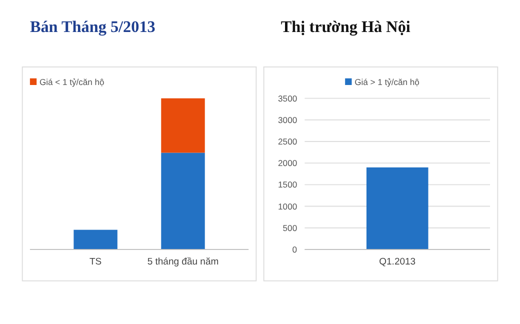 The width and height of the screenshot is (520, 324). I want to click on y-tick-label: 3500, so click(288, 98).